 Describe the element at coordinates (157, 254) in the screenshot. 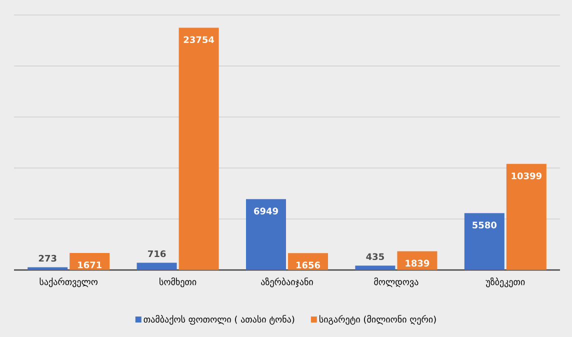

I see `data-label: 716` at that location.